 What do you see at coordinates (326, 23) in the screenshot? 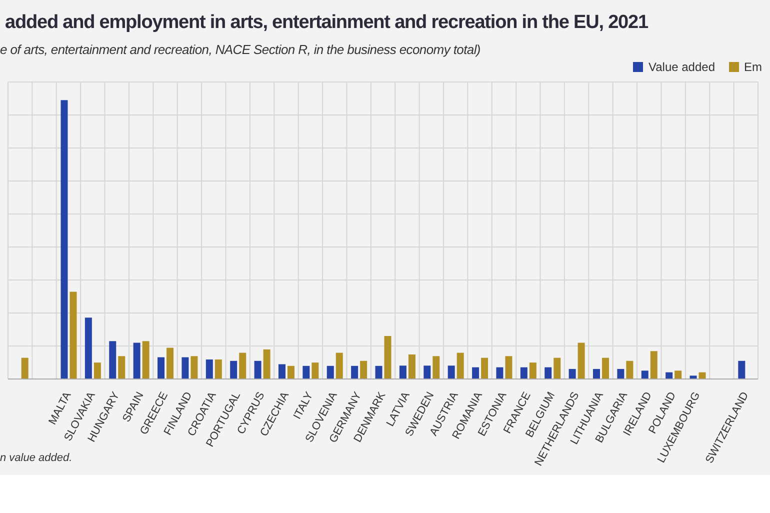
I see `chart-title: added and employment in arts, entertainment and recreation in the EU, 2021` at bounding box center [326, 23].